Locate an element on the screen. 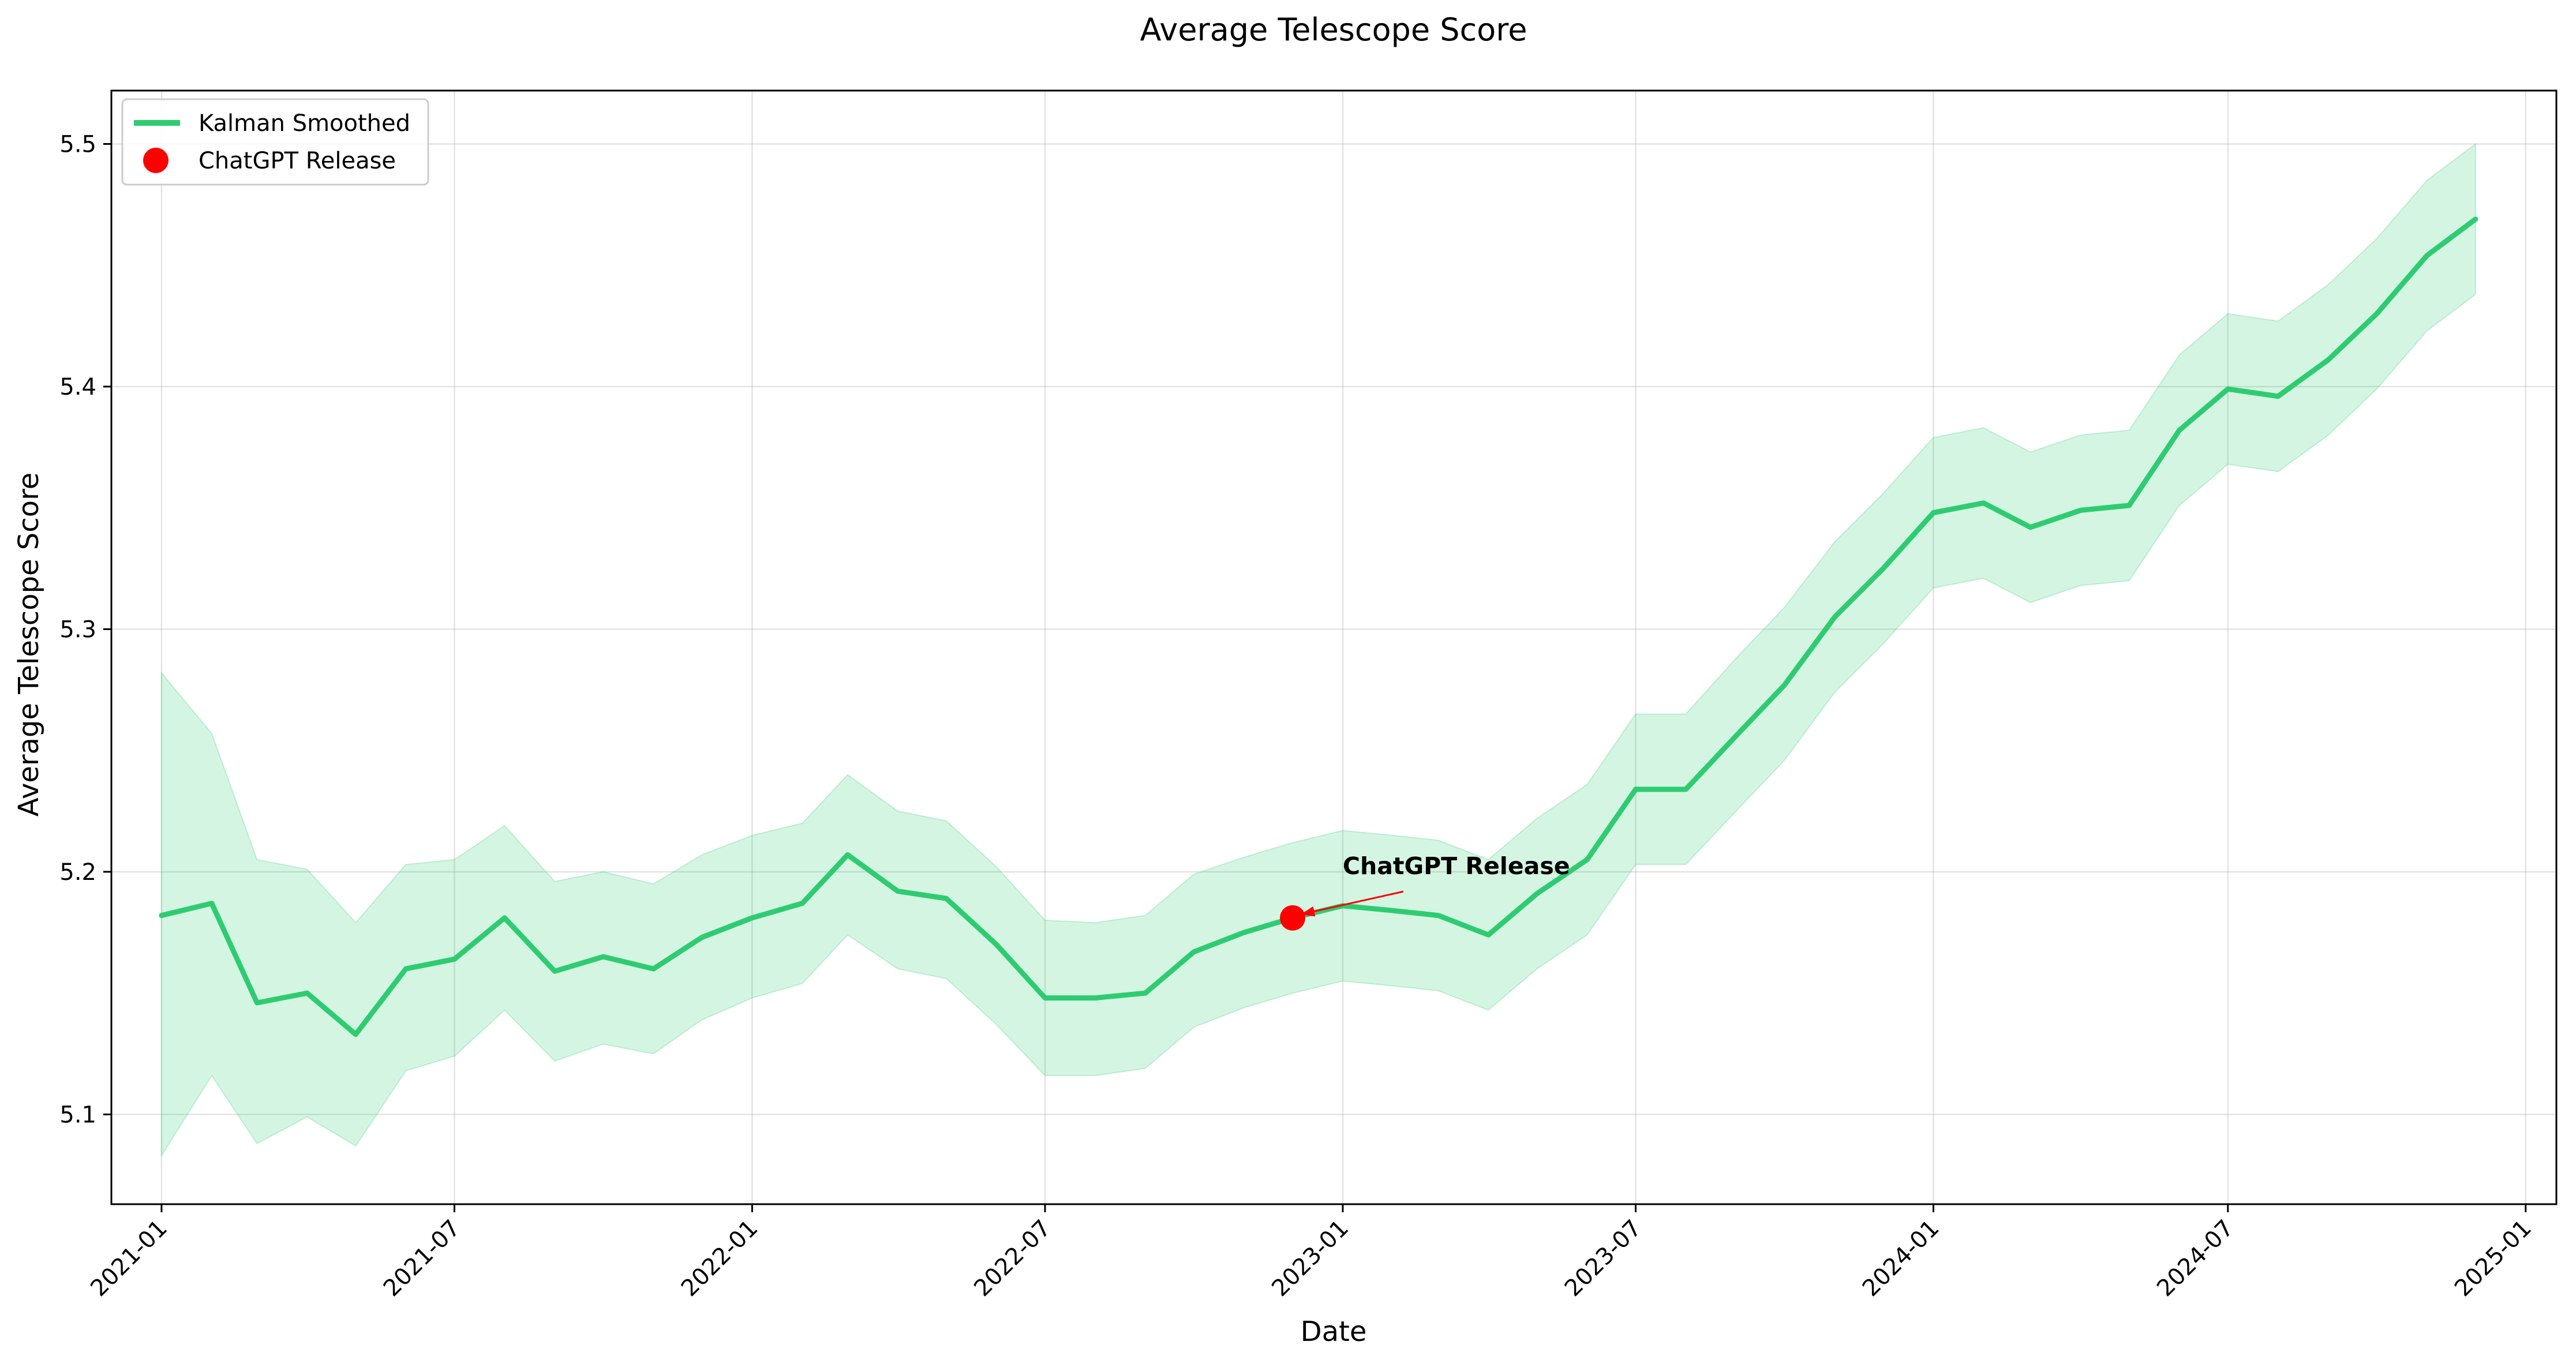  legend-label-marker: ChatGPT Release is located at coordinates (298, 161).